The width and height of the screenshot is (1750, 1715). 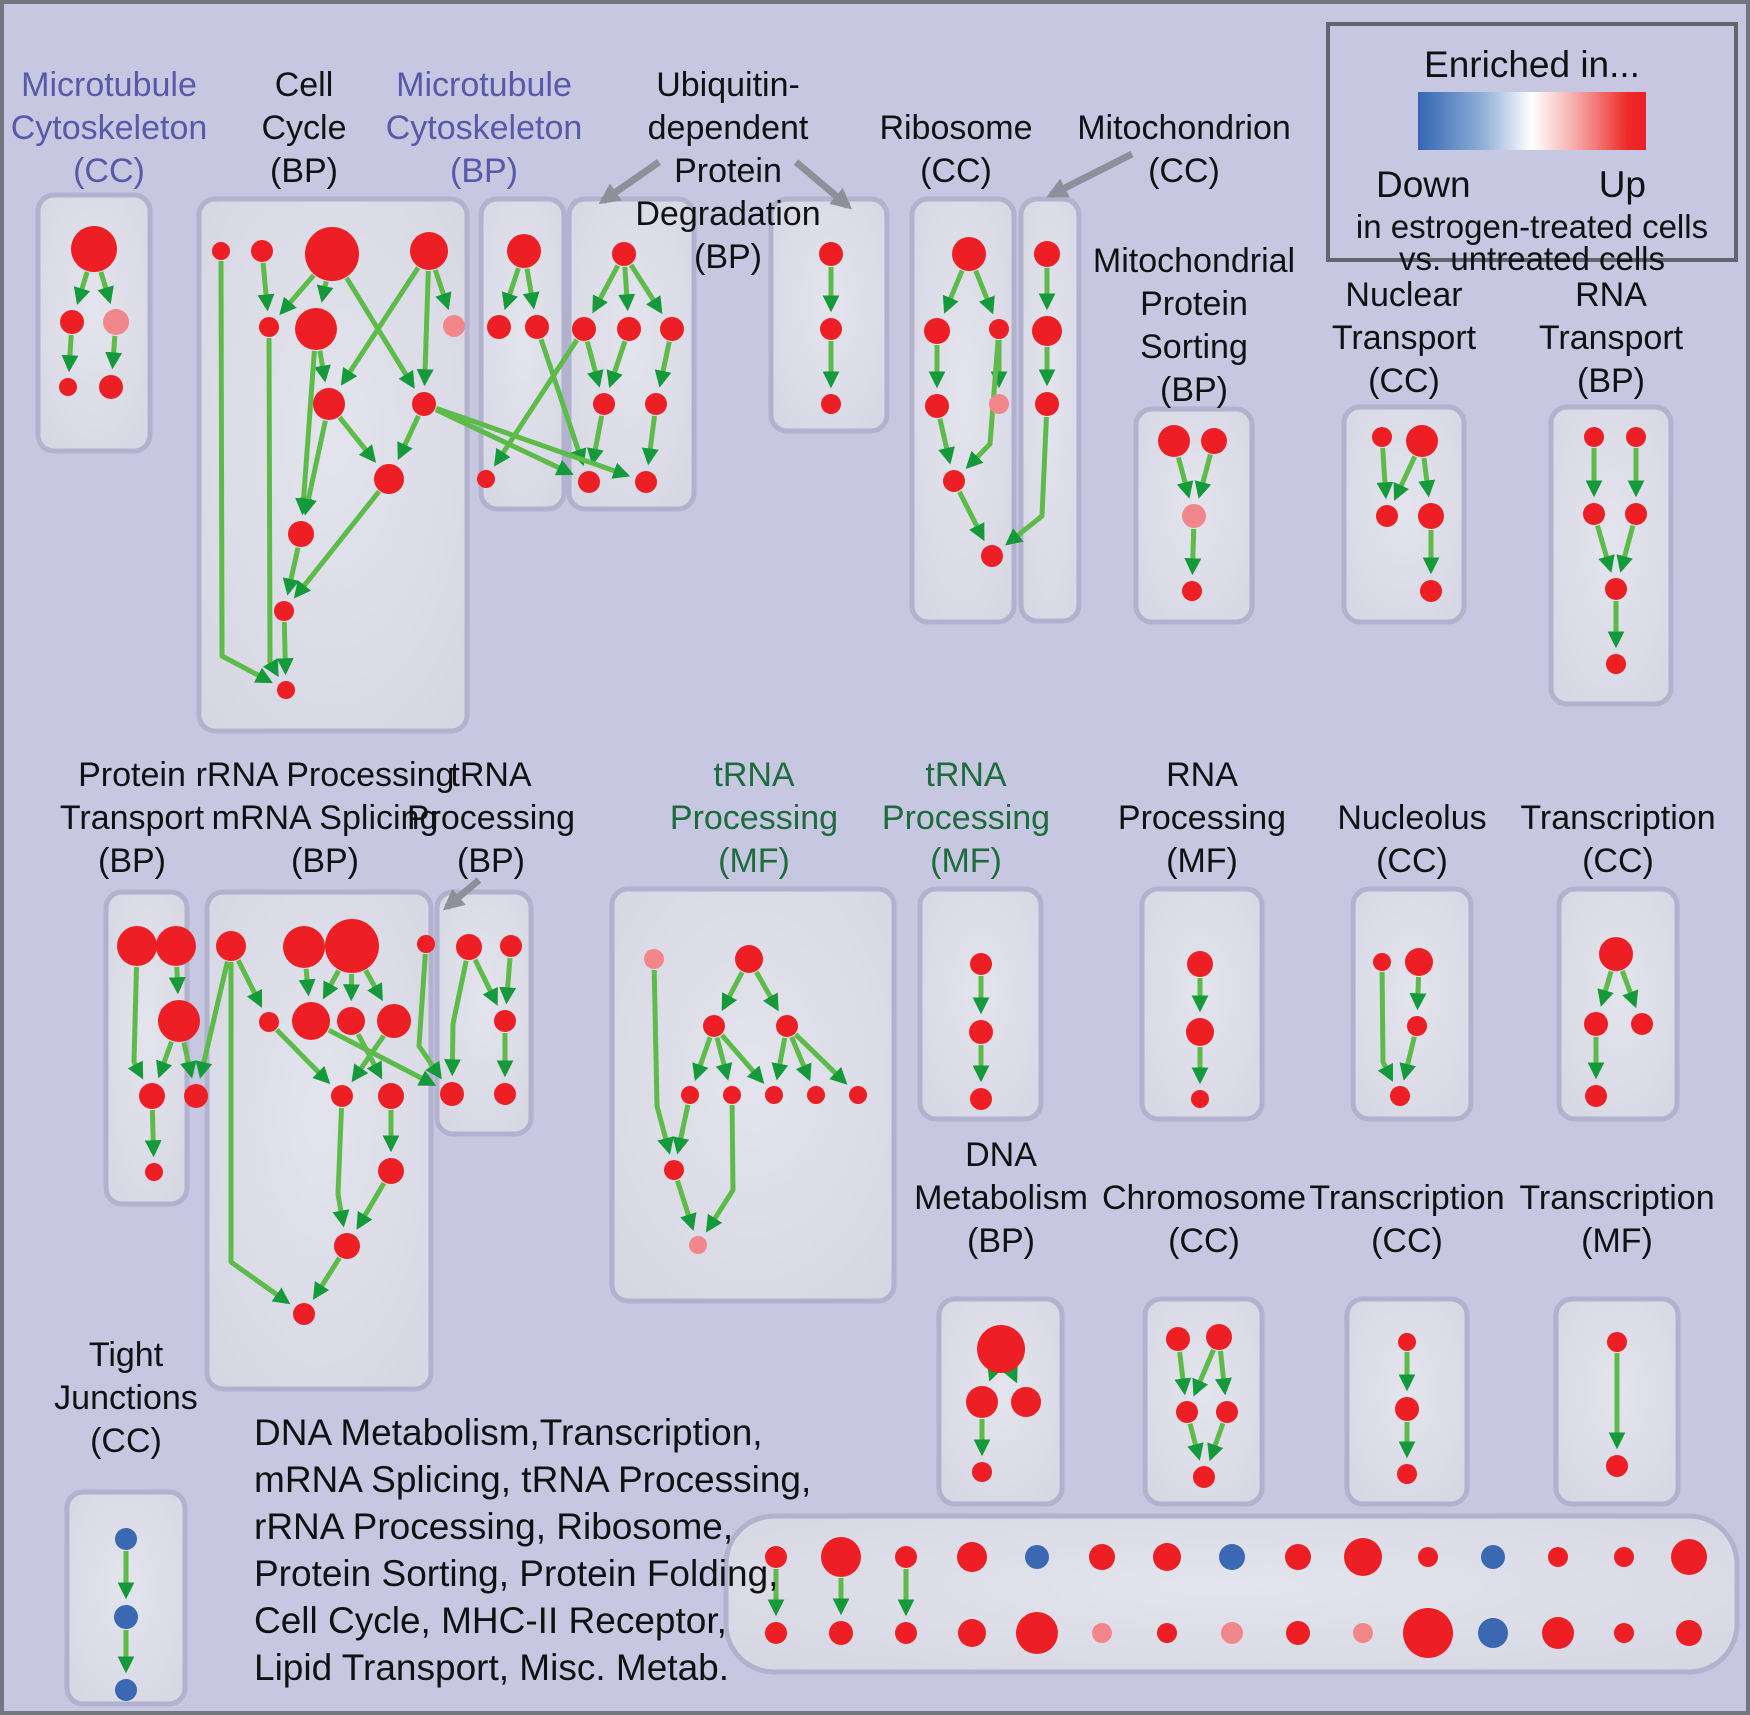 What do you see at coordinates (1622, 184) in the screenshot?
I see `legend-up-label: Up` at bounding box center [1622, 184].